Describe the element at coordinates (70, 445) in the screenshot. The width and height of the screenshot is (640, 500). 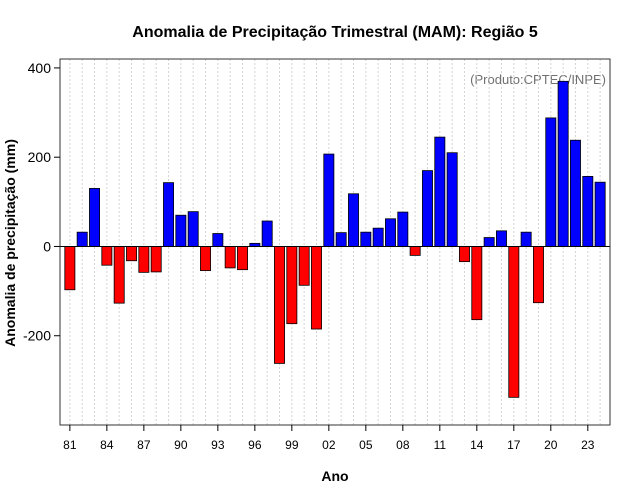
I see `x-tick-label-1981: 81` at that location.